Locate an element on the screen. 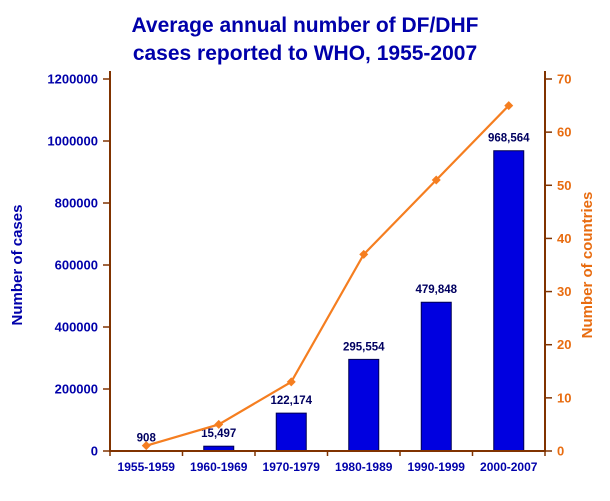  chart-title-line1: Average annual number of DF/DHF is located at coordinates (305, 25).